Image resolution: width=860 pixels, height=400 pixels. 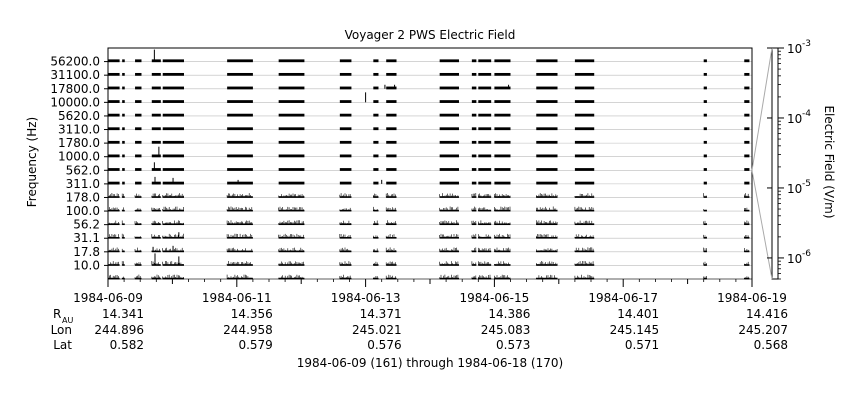 I want to click on ephemeris-value: 14.401, so click(x=638, y=314).